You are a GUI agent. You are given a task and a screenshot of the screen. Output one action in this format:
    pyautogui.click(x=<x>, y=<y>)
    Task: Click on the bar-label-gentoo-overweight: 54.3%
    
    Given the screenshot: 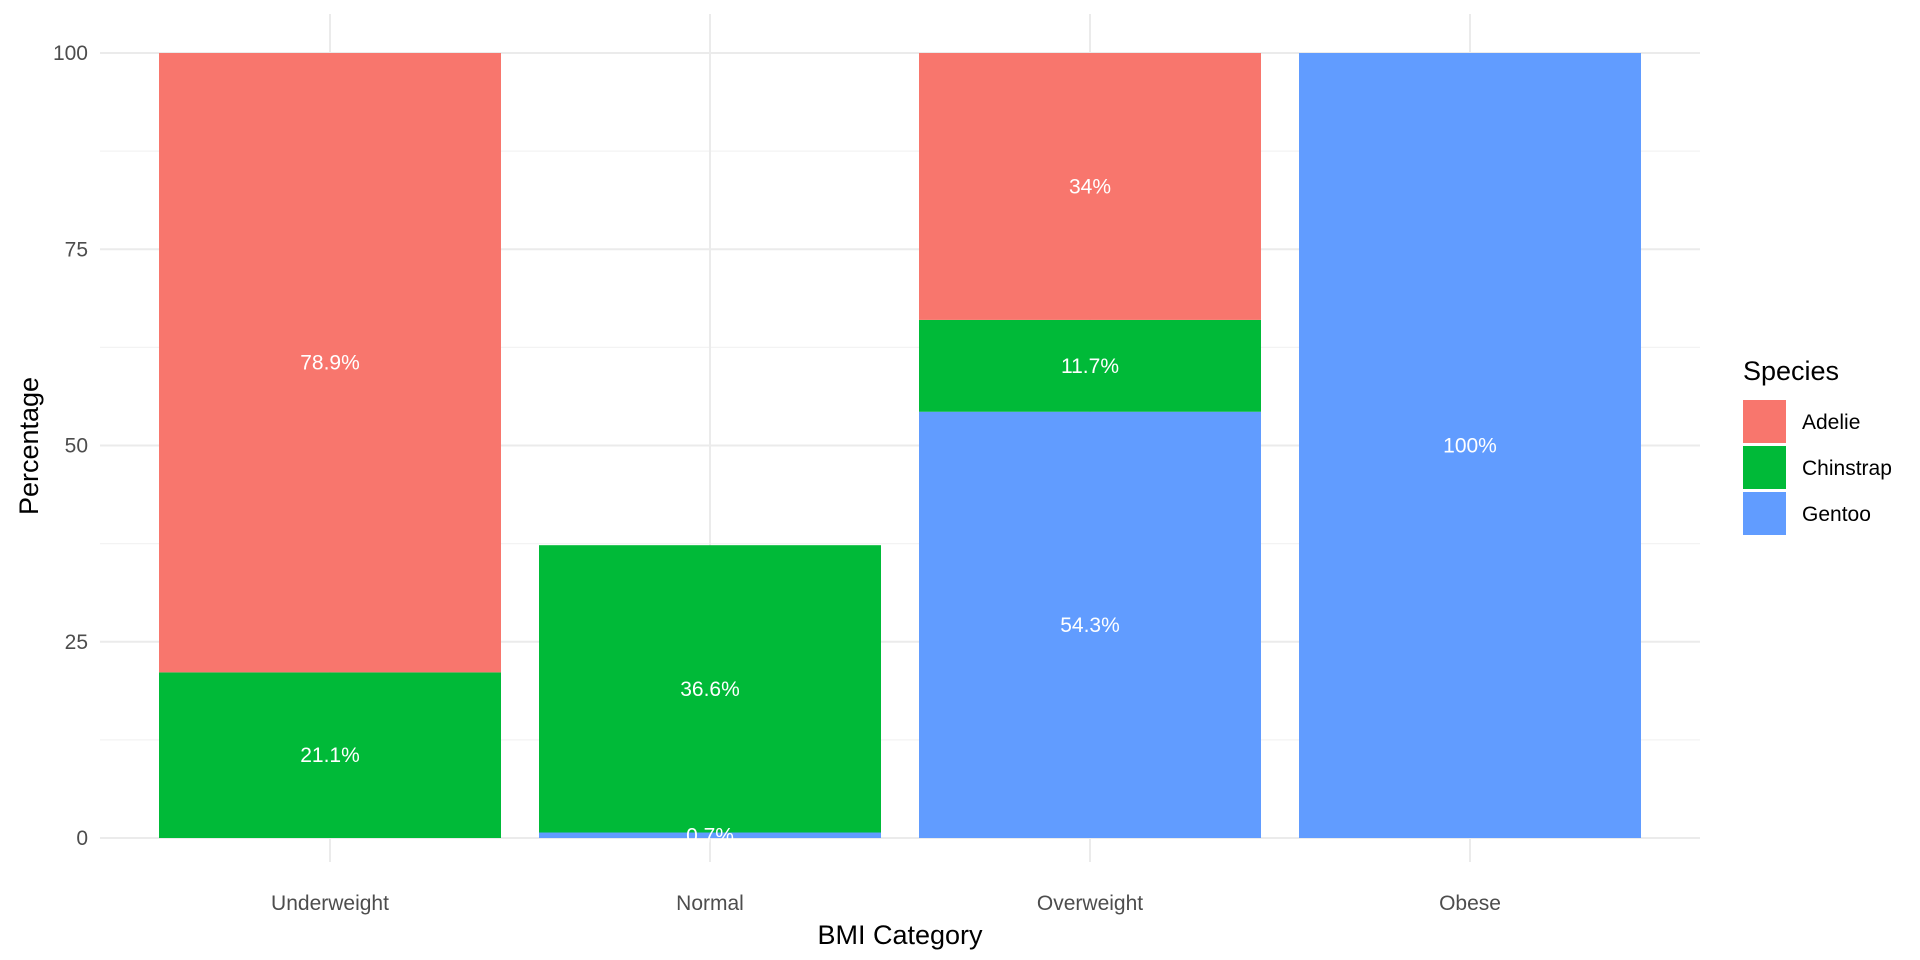 What is the action you would take?
    pyautogui.click(x=1090, y=625)
    